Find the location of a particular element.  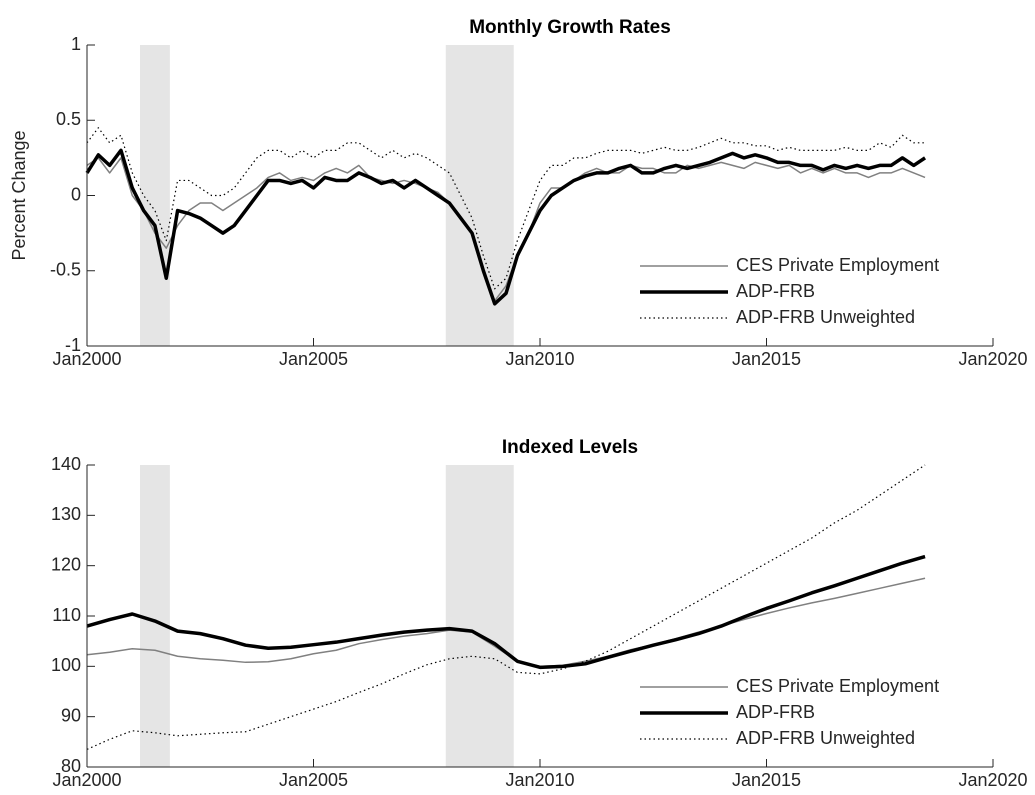

y-tick-label: 130 is located at coordinates (66, 514).